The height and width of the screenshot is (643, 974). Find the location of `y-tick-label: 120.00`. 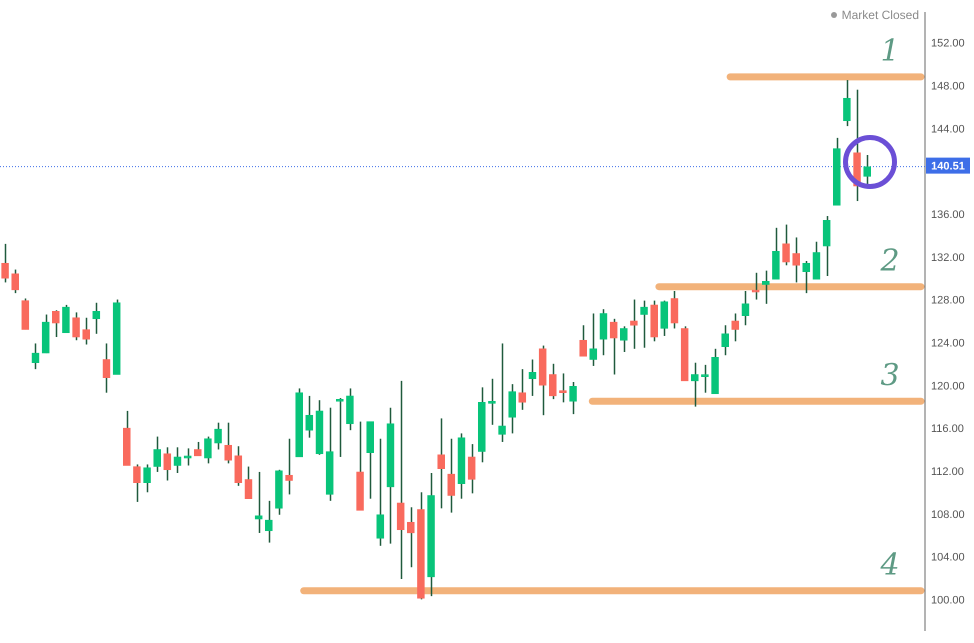

y-tick-label: 120.00 is located at coordinates (948, 386).